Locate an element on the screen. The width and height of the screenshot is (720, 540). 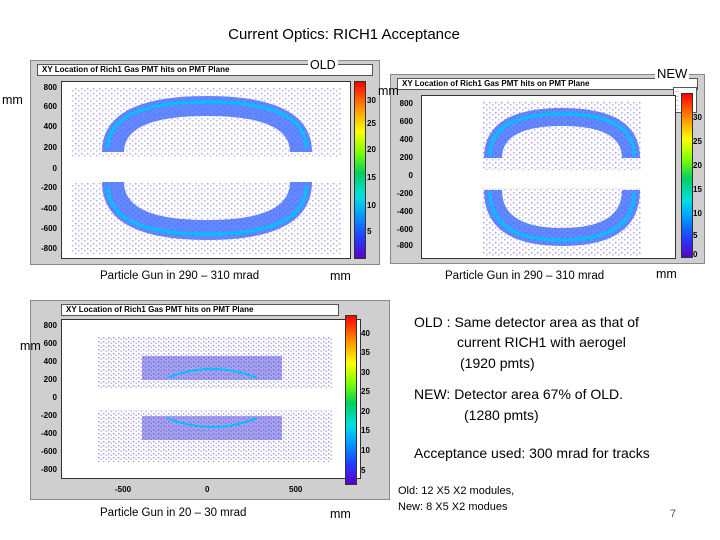
plot-old-hits is located at coordinates (207, 170).